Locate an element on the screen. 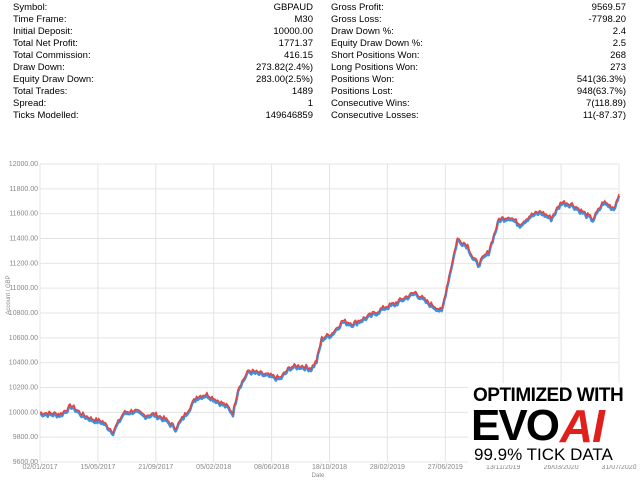 This screenshot has width=640, height=480. y-tick-label: 10800.00 is located at coordinates (23, 313).